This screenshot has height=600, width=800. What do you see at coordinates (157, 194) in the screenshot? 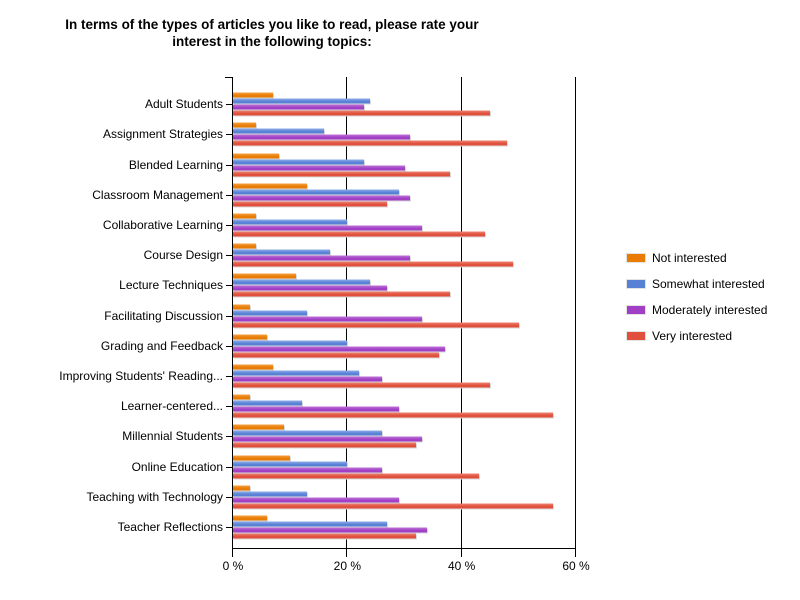
I see `category-label: Classroom Management` at bounding box center [157, 194].